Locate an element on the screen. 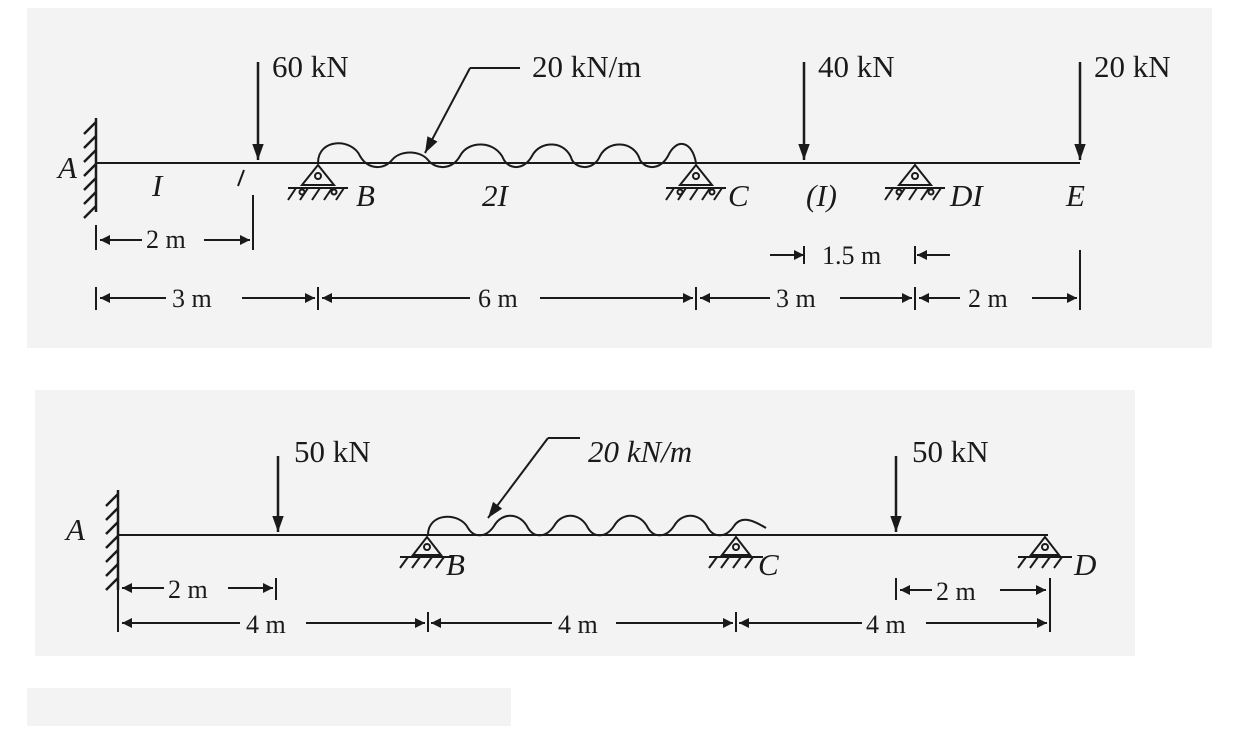 The image size is (1248, 738). load-20knm-2-label: 20 kN/m is located at coordinates (640, 451).